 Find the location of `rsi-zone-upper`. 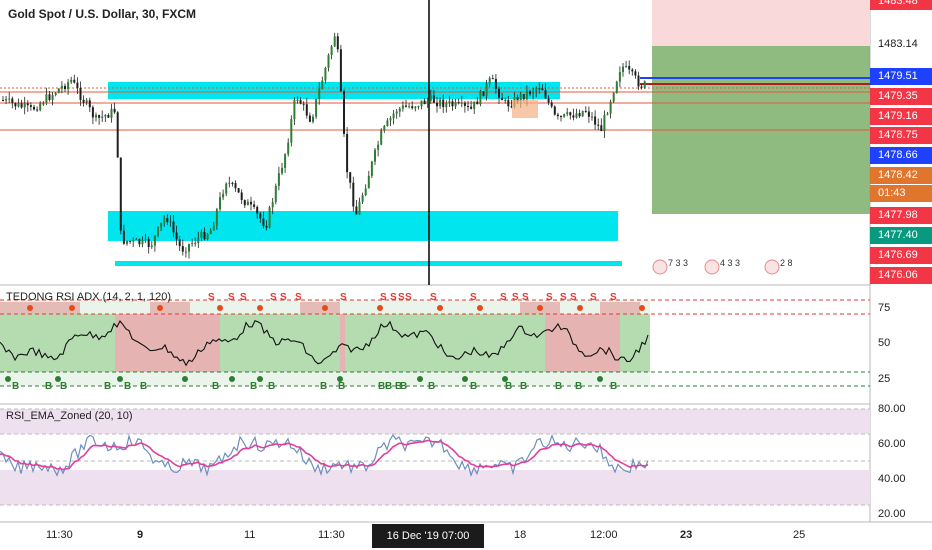

rsi-zone-upper is located at coordinates (435, 421).